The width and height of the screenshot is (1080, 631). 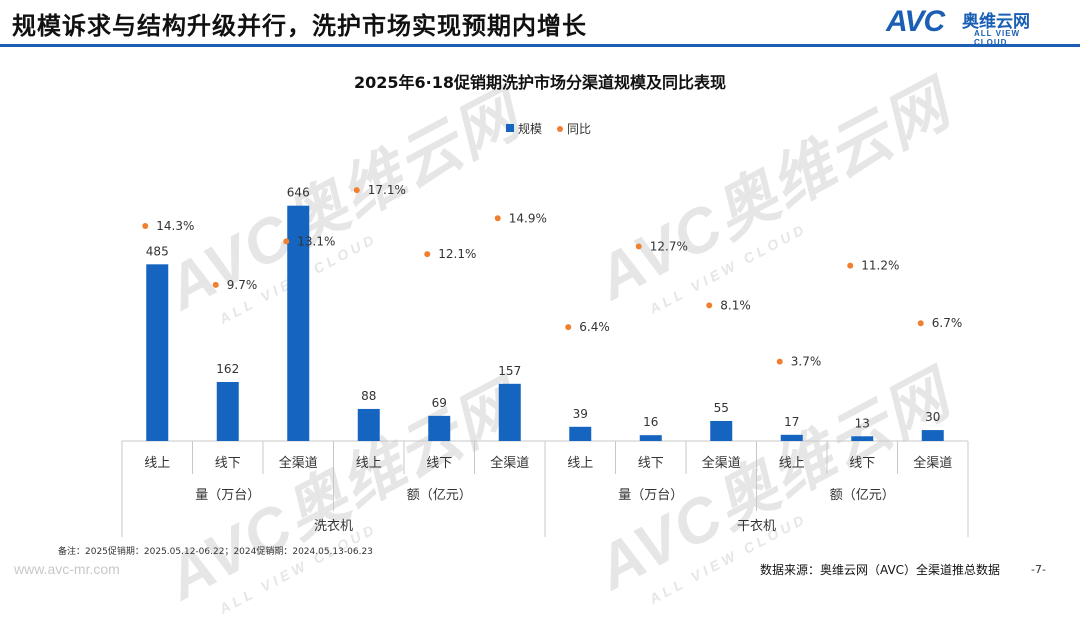 What do you see at coordinates (579, 129) in the screenshot?
I see `legend-label-dot: 同比` at bounding box center [579, 129].